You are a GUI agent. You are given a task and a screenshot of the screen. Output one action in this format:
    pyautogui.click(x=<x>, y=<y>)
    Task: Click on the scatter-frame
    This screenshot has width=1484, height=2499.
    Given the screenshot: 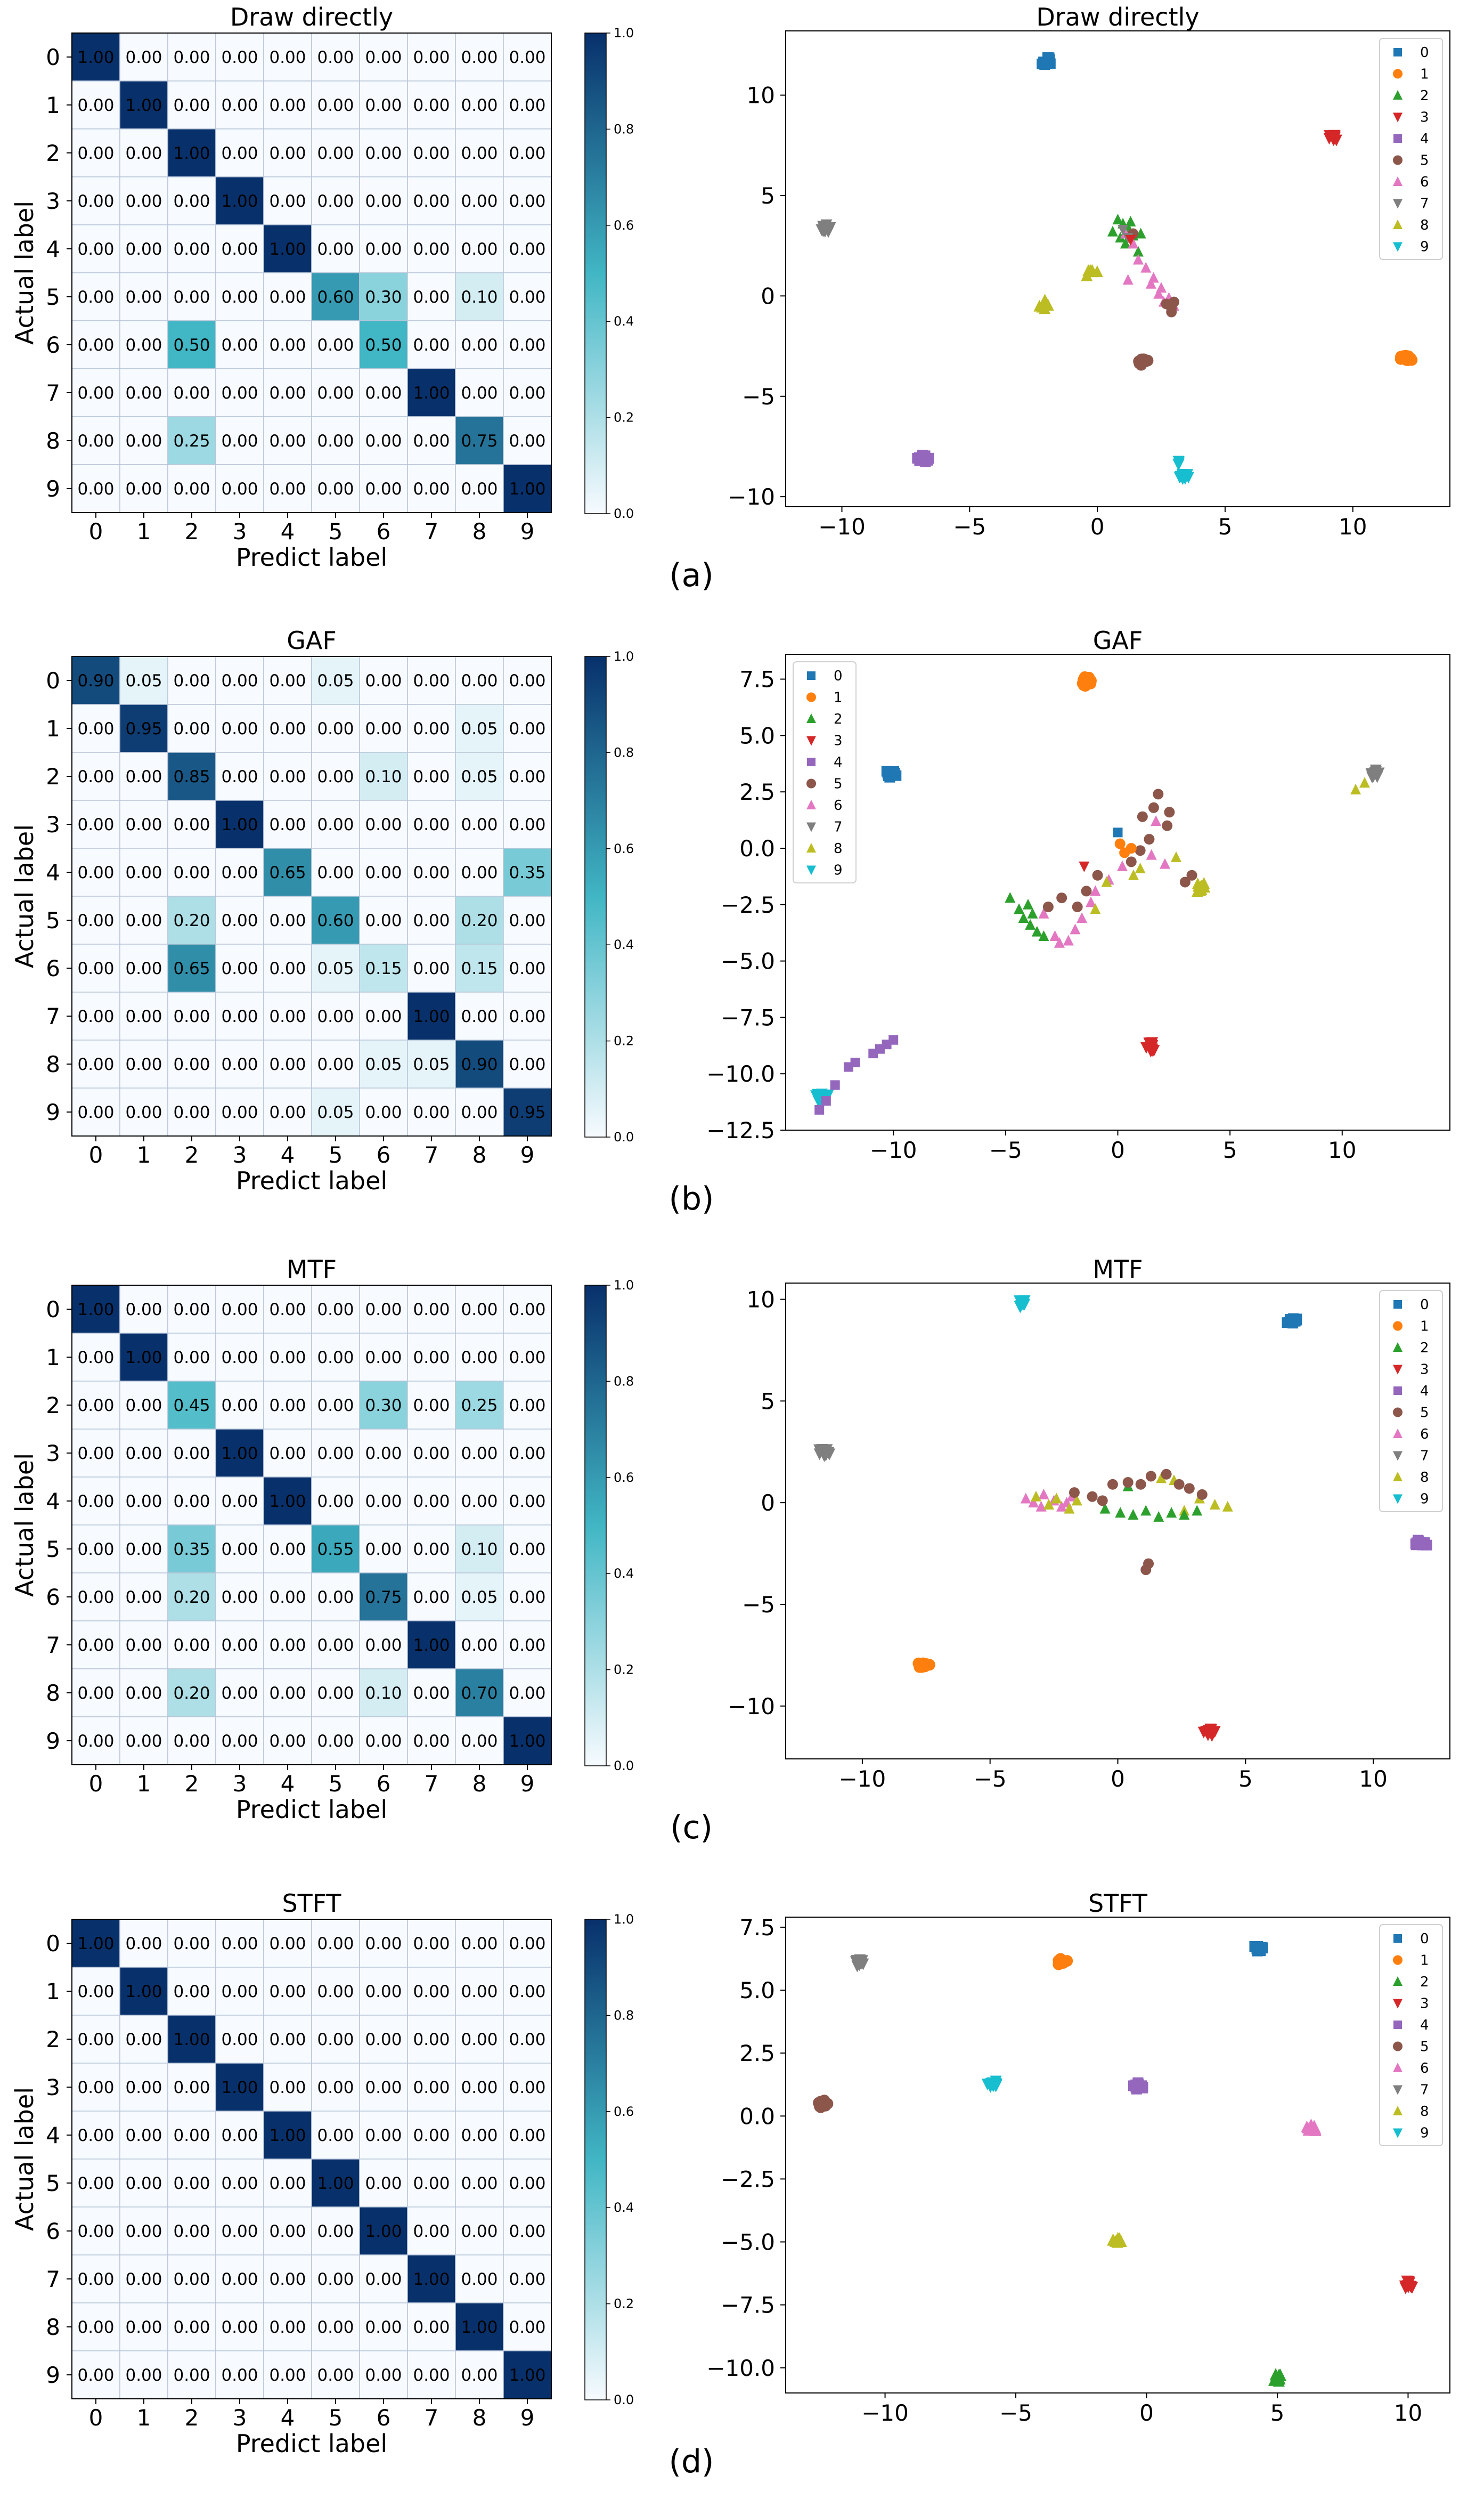 What is the action you would take?
    pyautogui.click(x=1117, y=892)
    